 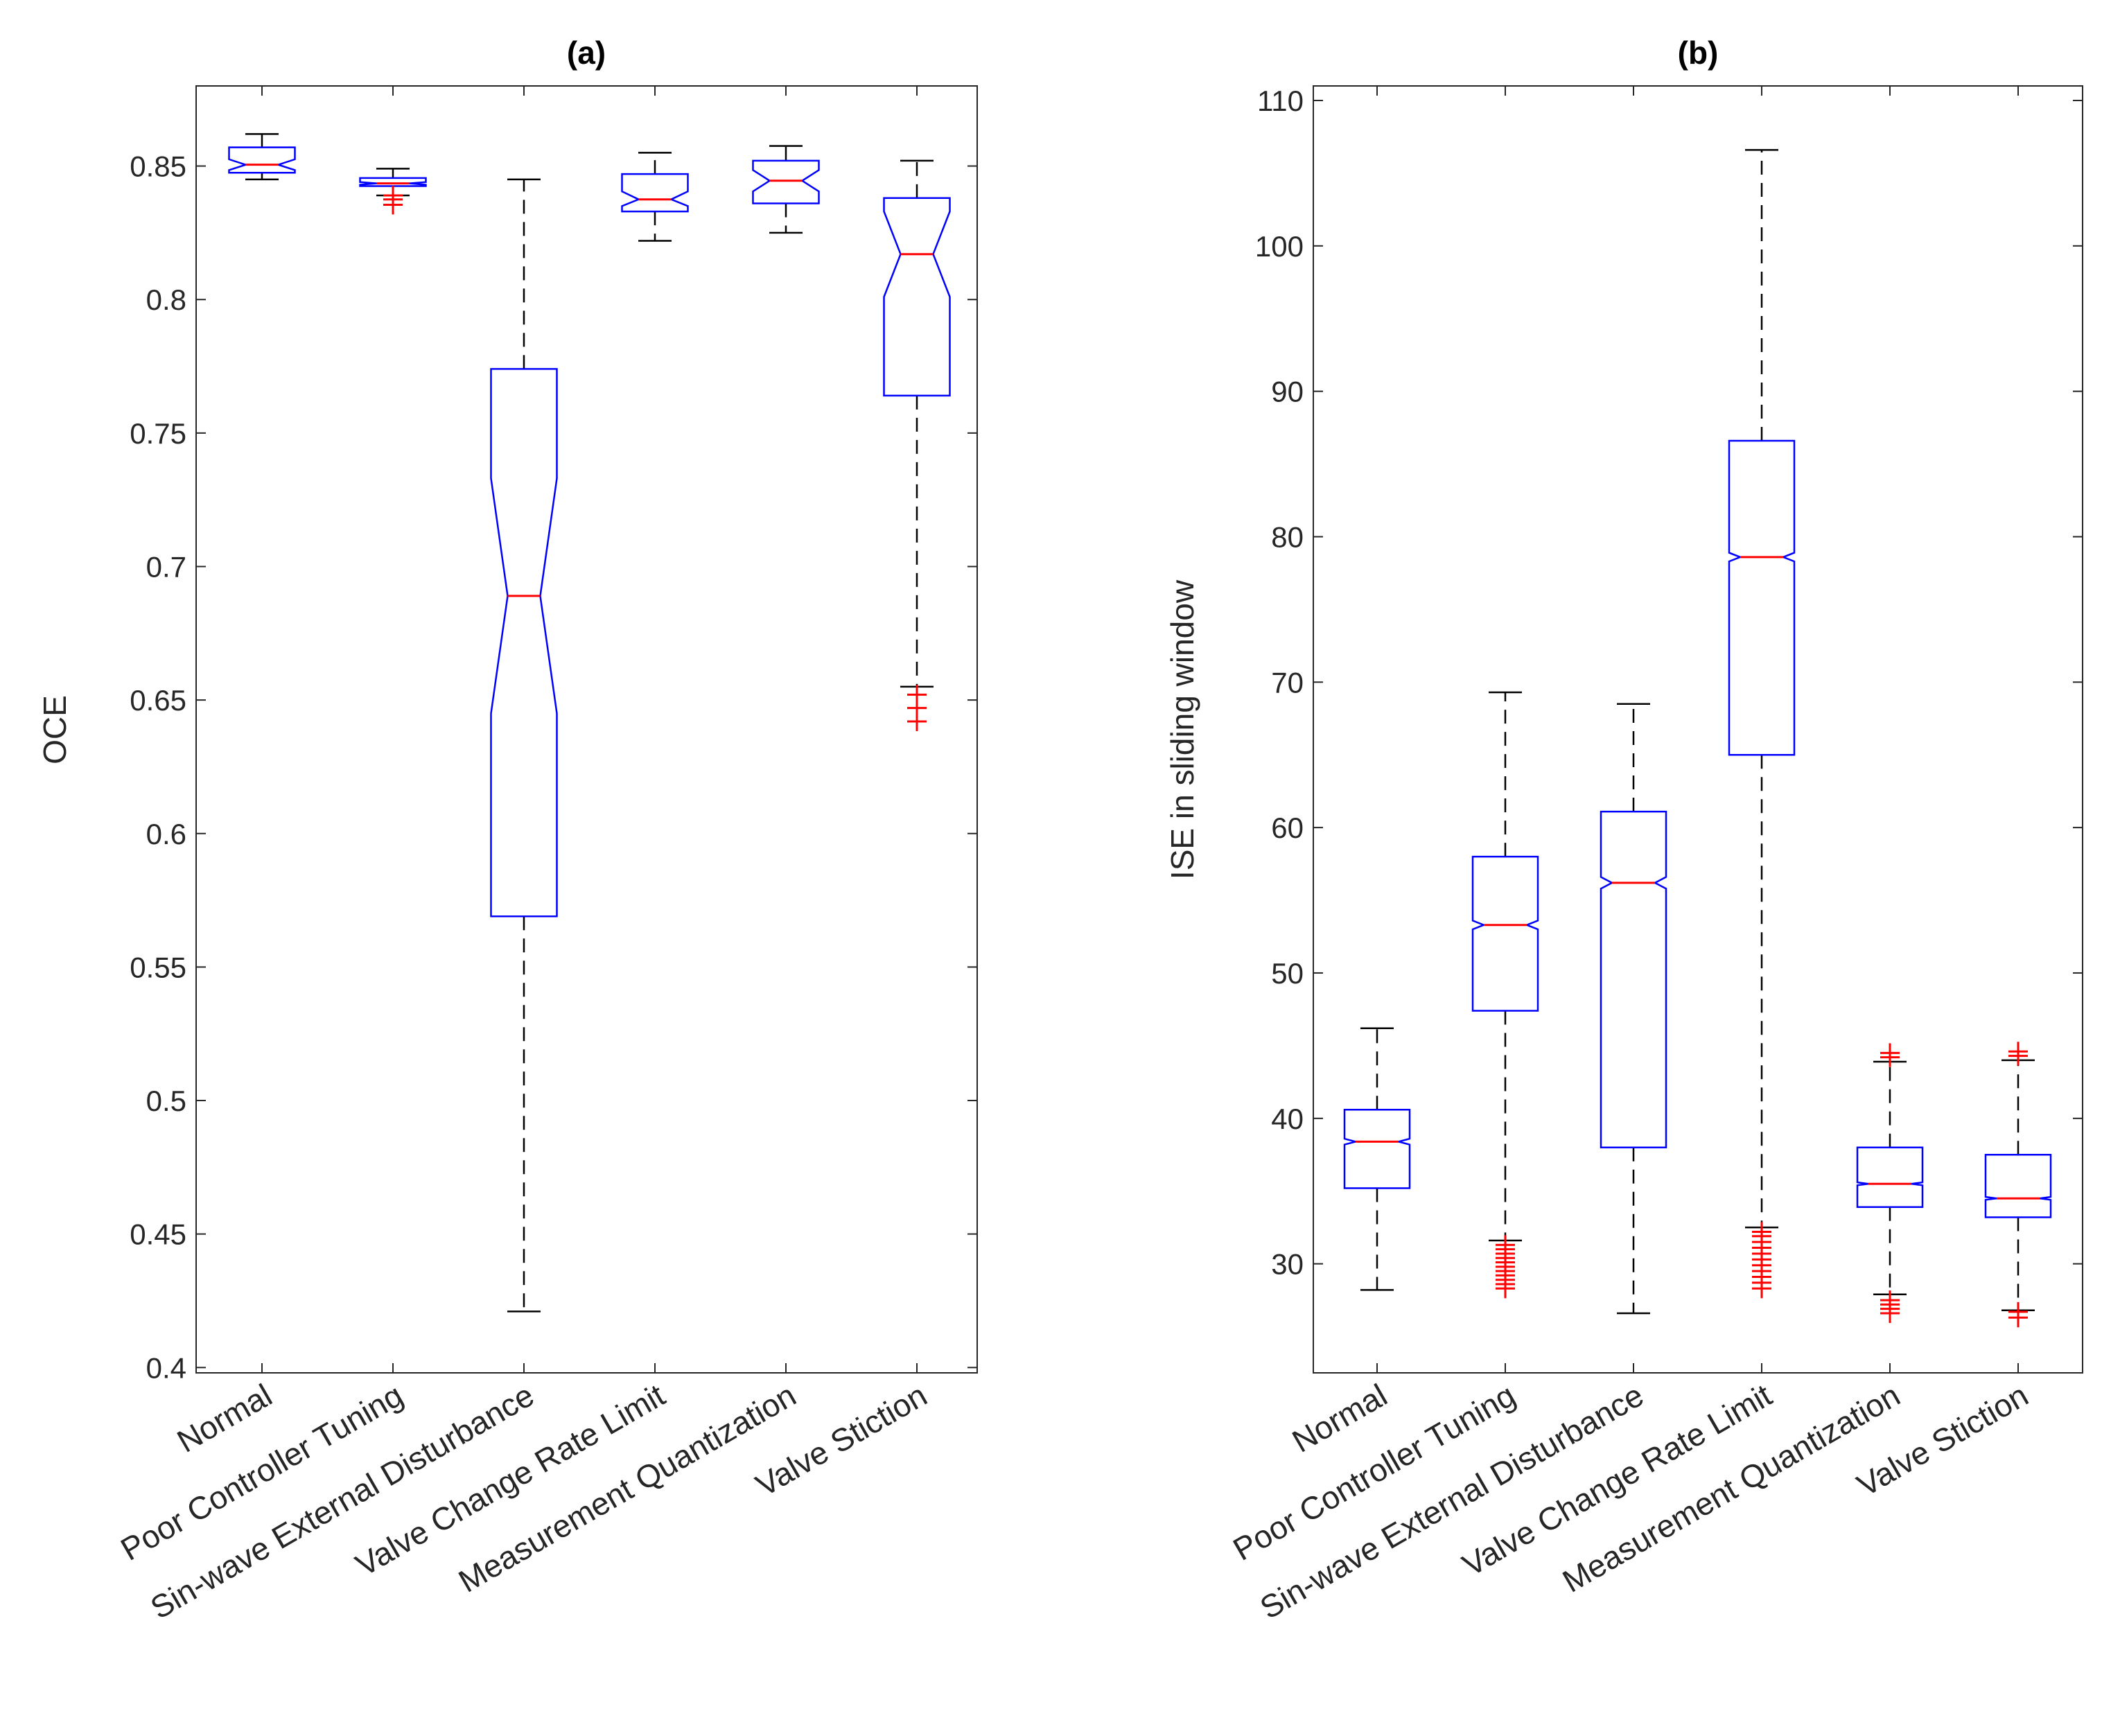 I want to click on panel-b-y-axis-title: ISE in sliding window, so click(x=1182, y=729).